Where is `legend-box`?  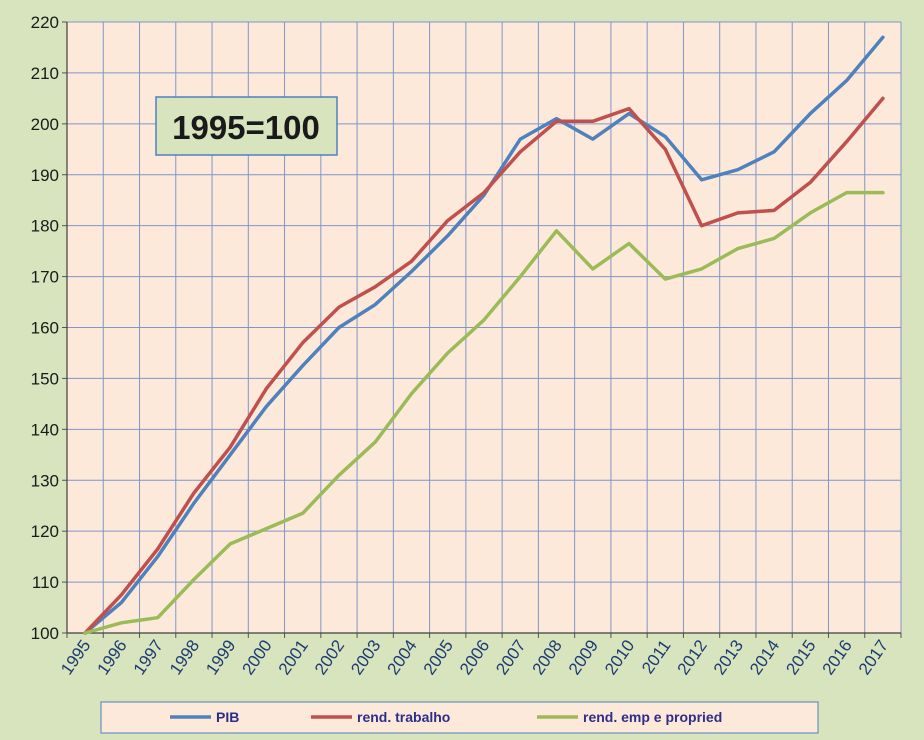
legend-box is located at coordinates (459, 717).